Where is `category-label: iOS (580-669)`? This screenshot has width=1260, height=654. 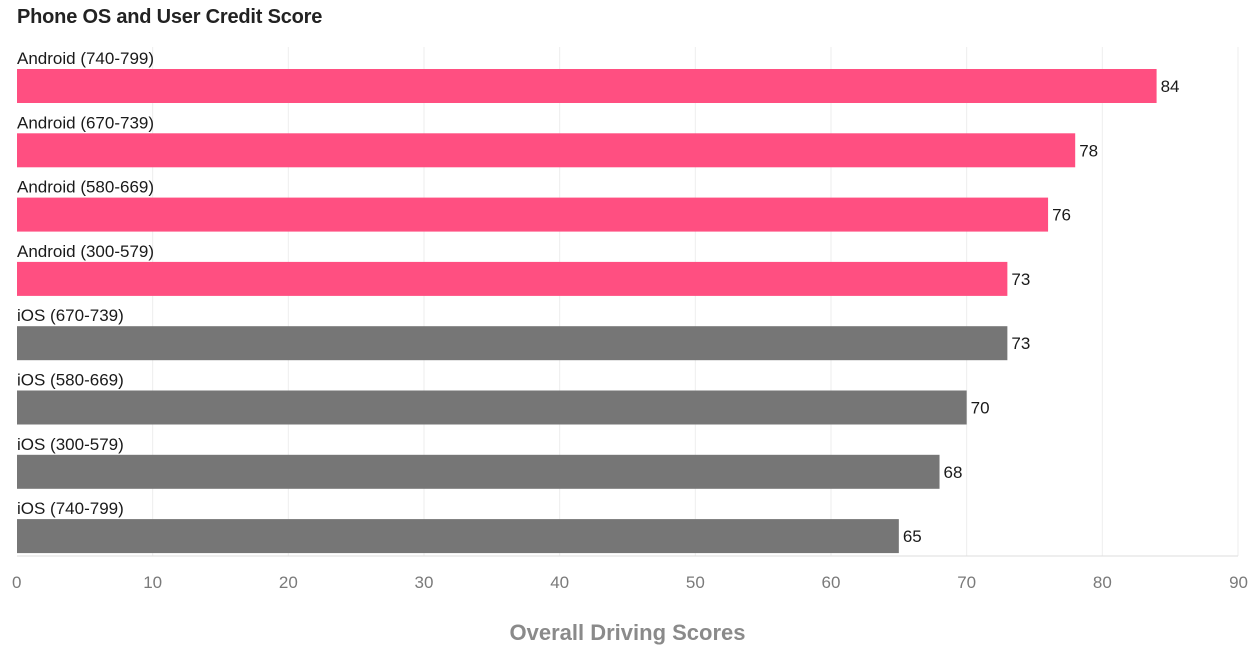 category-label: iOS (580-669) is located at coordinates (70, 380).